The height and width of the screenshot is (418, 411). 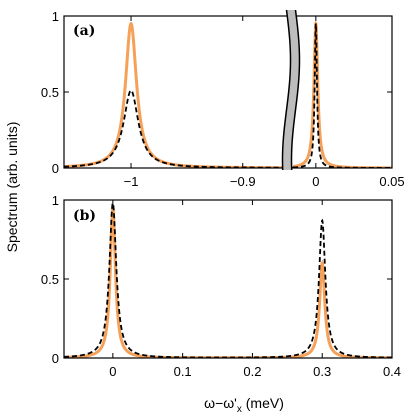 I want to click on panel-b-ytick-label: 0.5, so click(x=50, y=279).